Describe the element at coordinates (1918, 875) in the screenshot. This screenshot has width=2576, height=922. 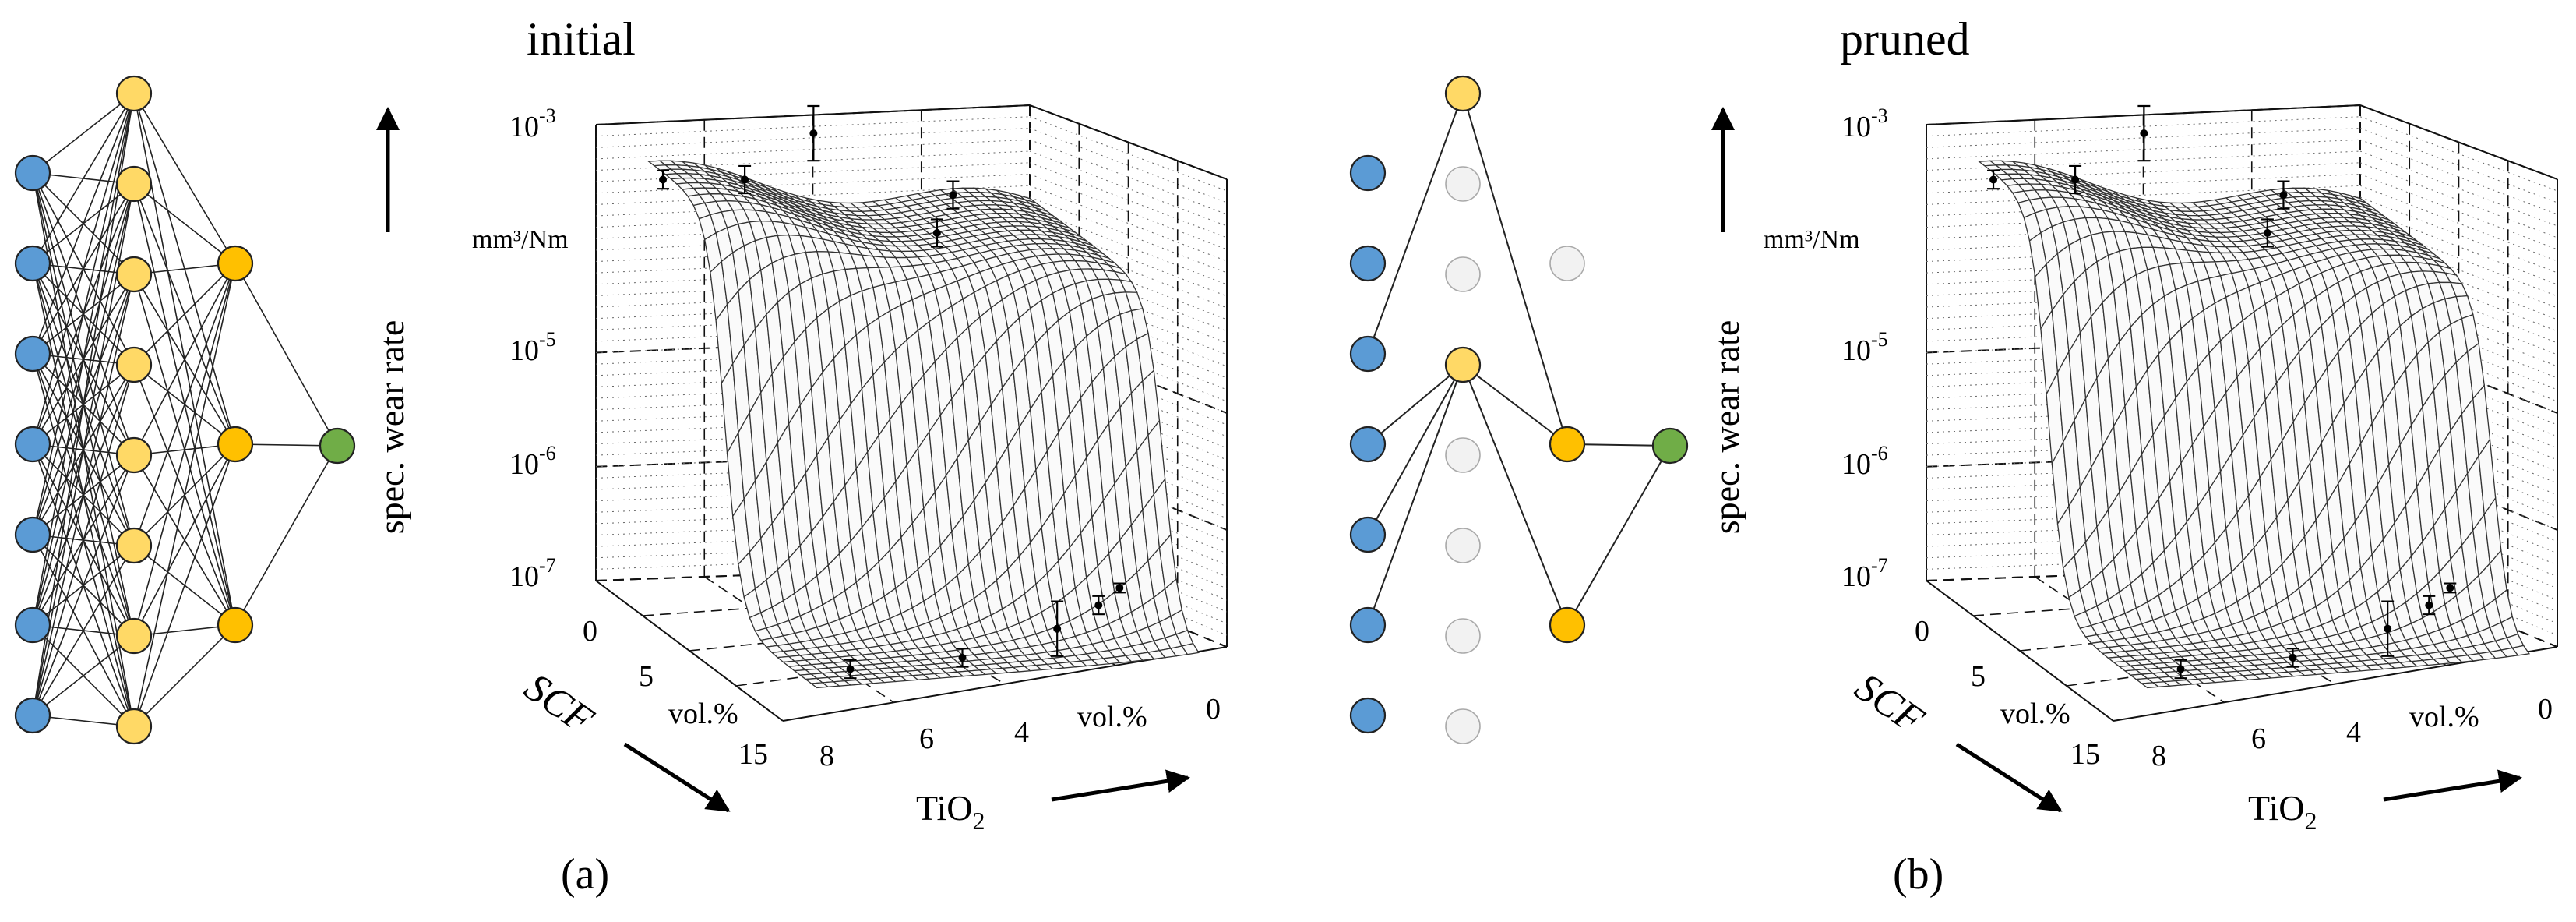
I see `panel-label-b: (b)` at that location.